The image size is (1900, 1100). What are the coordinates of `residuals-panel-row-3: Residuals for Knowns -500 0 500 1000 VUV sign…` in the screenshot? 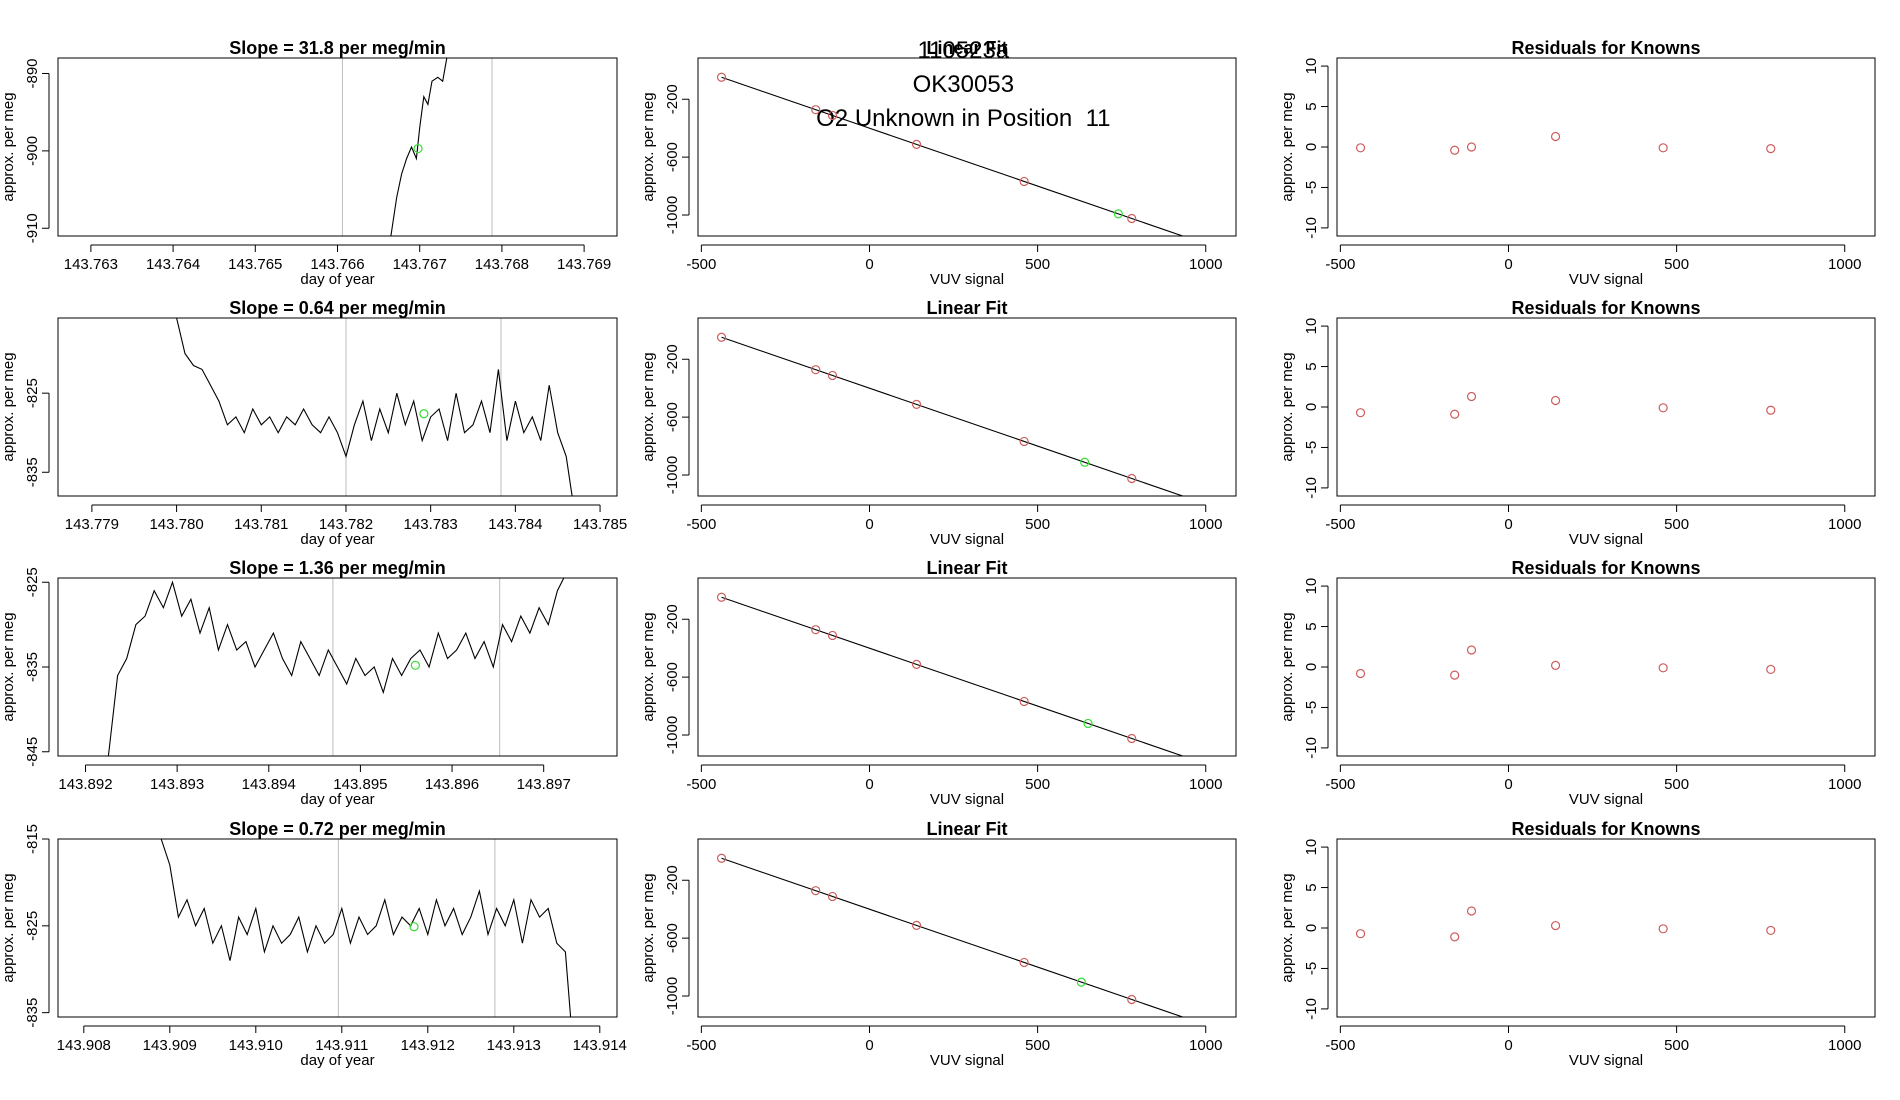 It's located at (1577, 683).